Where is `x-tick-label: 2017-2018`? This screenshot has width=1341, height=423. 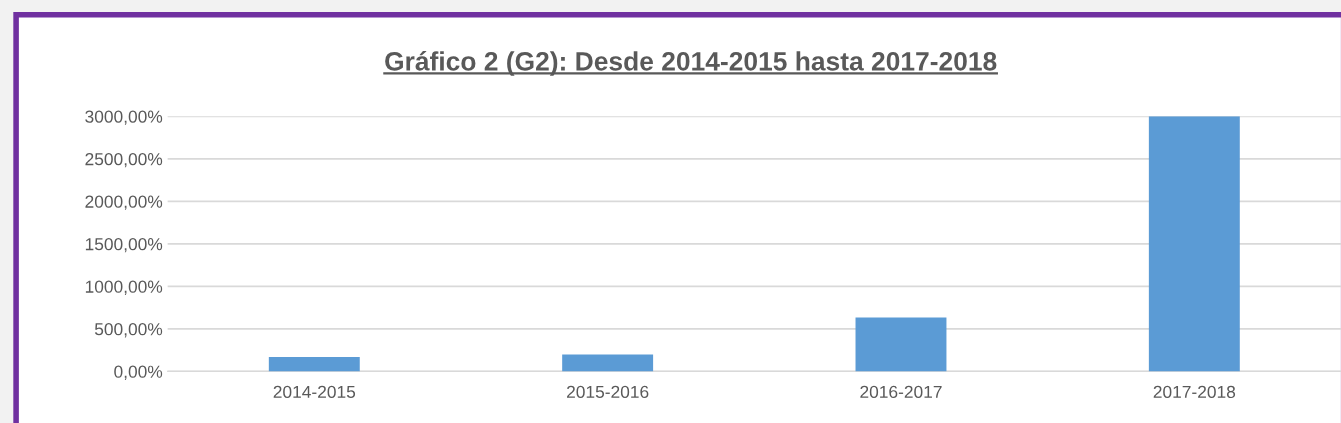
x-tick-label: 2017-2018 is located at coordinates (1194, 392).